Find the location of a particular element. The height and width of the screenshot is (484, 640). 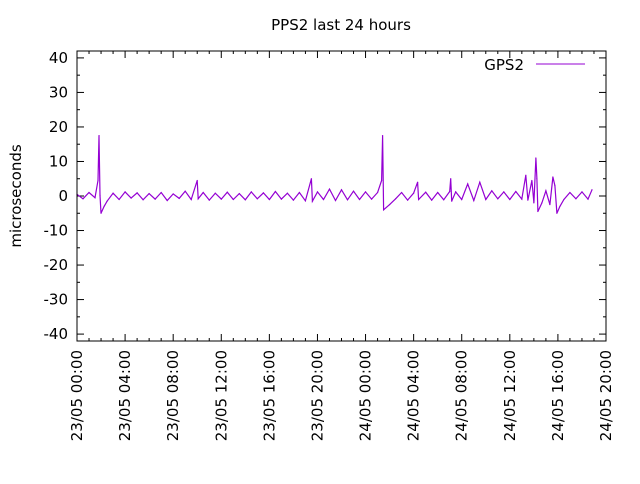

y-tick-label: -30 is located at coordinates (56, 300).